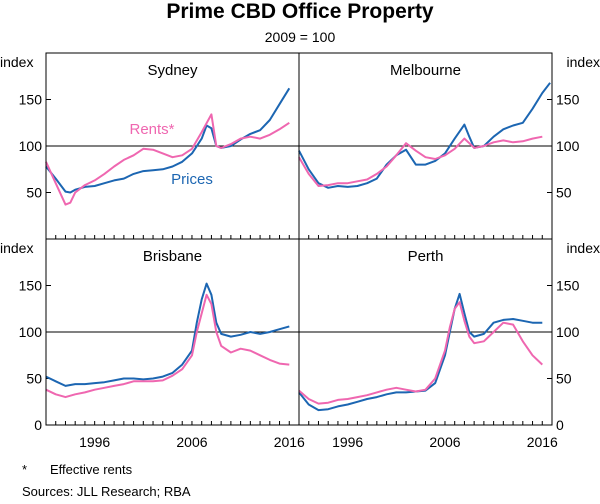  Describe the element at coordinates (31, 146) in the screenshot. I see `sydney-ytick-label: 100` at that location.